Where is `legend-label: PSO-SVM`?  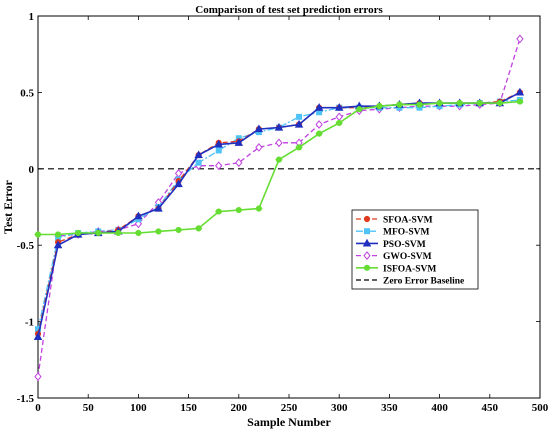 legend-label: PSO-SVM is located at coordinates (404, 245).